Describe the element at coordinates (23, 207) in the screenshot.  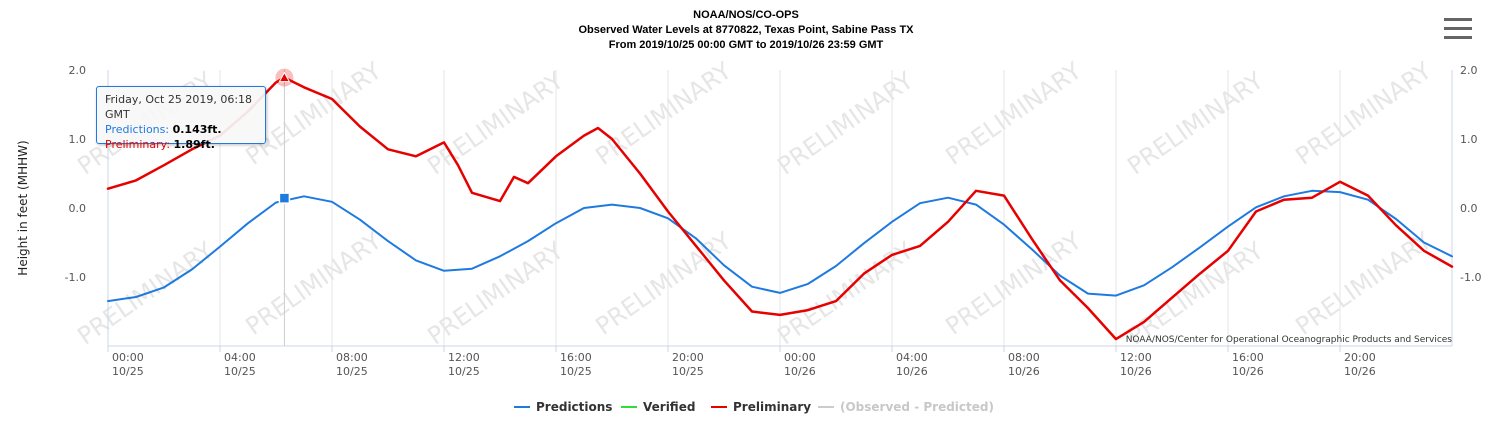
I see `y-axis-label: Height in feet (MHHW)` at that location.